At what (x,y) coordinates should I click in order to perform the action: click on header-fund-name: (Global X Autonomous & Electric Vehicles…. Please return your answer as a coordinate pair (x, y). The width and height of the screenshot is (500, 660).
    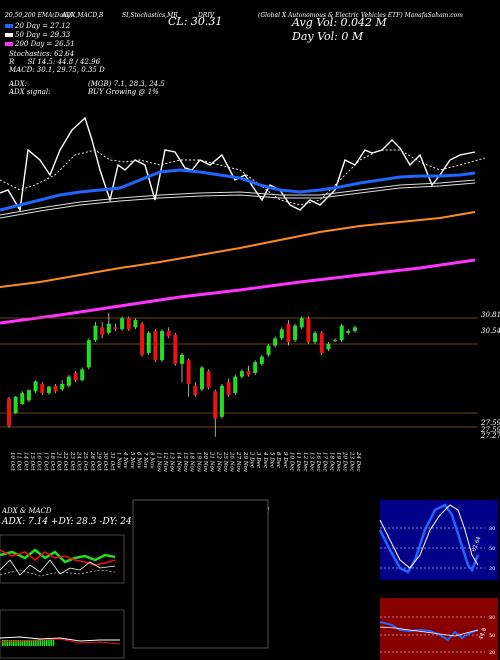
    Looking at the image, I should click on (360, 15).